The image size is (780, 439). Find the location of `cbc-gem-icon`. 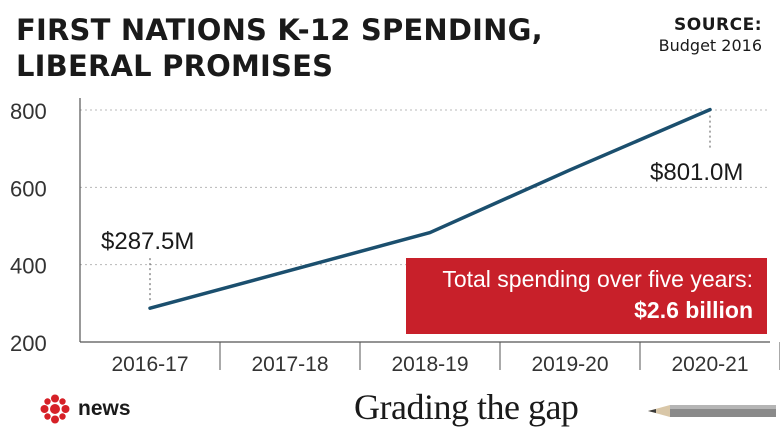

cbc-gem-icon is located at coordinates (55, 409).